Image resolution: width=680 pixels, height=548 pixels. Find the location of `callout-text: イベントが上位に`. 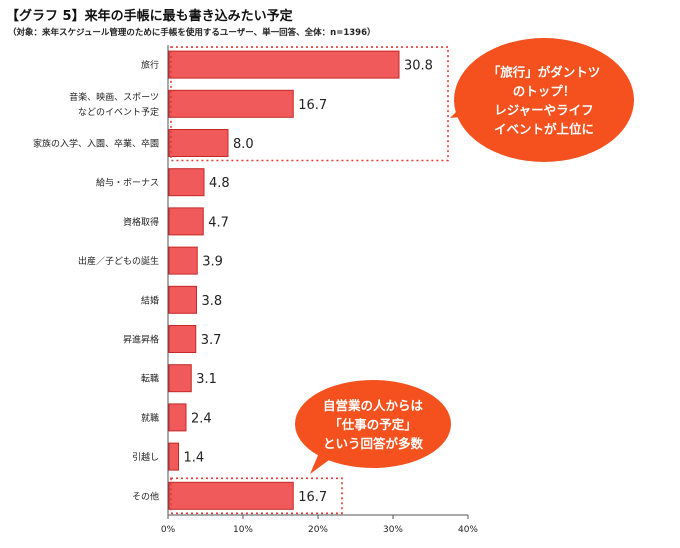

callout-text: イベントが上位に is located at coordinates (544, 129).